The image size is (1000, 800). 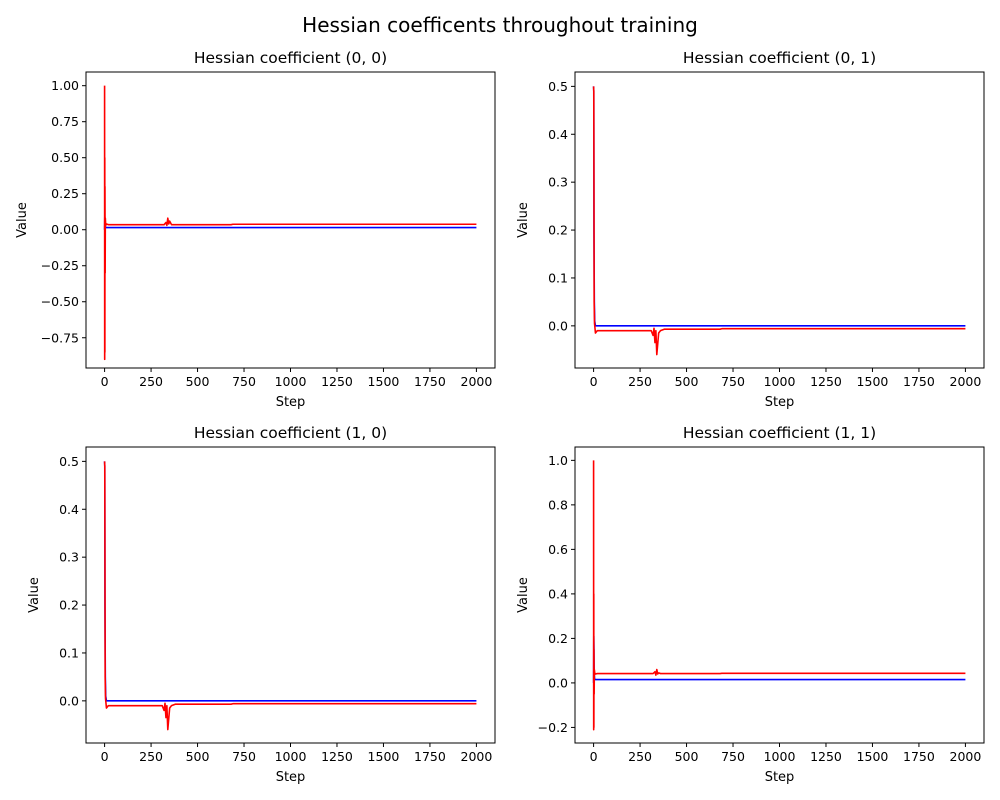 I want to click on y-tick-label: 1.0, so click(x=558, y=460).